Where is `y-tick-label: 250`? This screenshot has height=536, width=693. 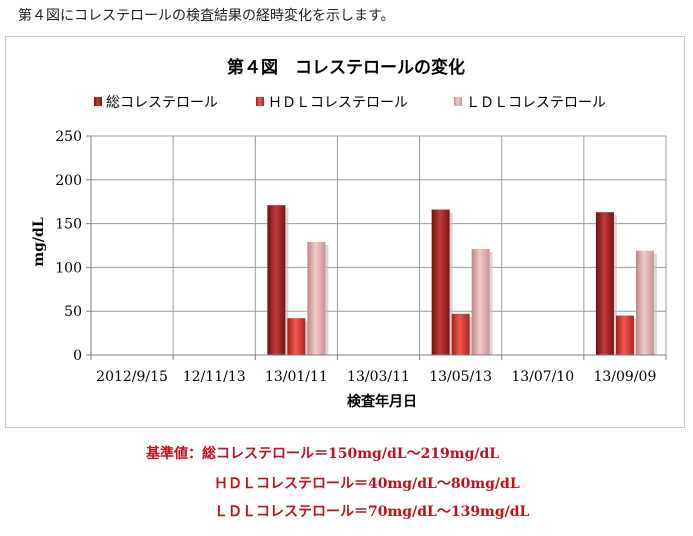
y-tick-label: 250 is located at coordinates (68, 137).